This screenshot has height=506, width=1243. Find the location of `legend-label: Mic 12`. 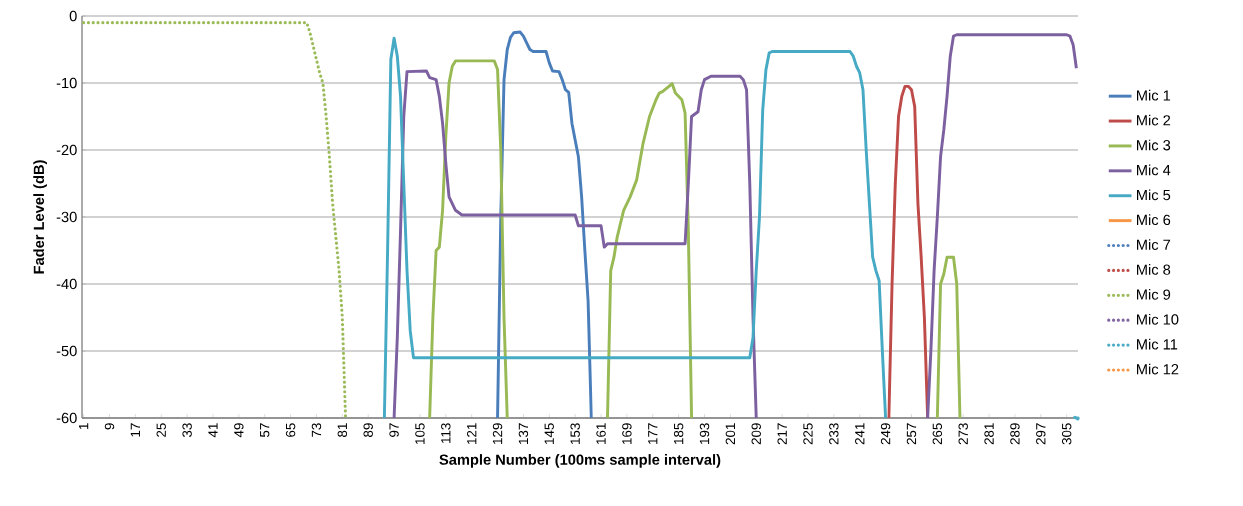

legend-label: Mic 12 is located at coordinates (1158, 369).